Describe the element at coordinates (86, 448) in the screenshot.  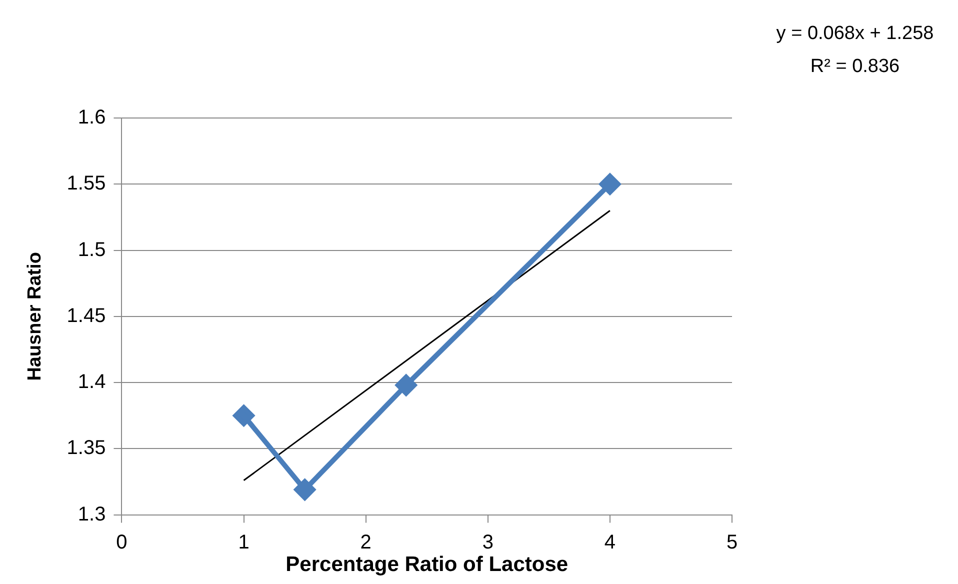
I see `y-tick-label: 1.35` at that location.